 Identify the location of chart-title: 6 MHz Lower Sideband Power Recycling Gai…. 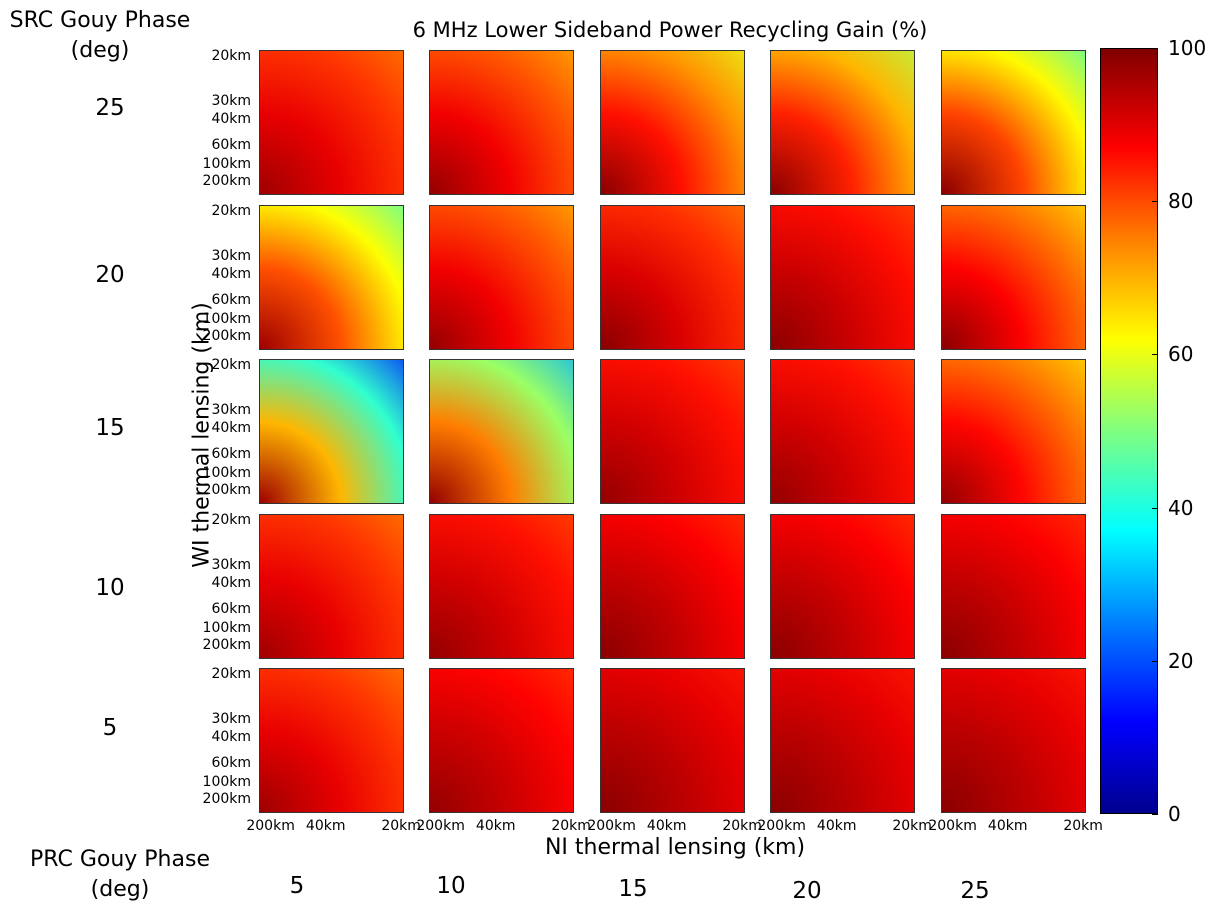
(670, 30).